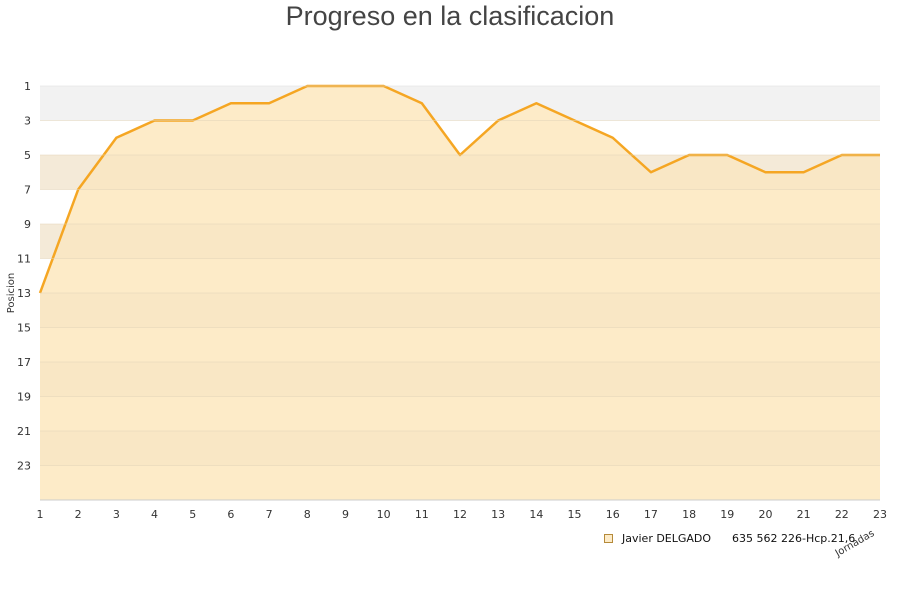 This screenshot has height=600, width=900. I want to click on x-tick-label: 12, so click(460, 514).